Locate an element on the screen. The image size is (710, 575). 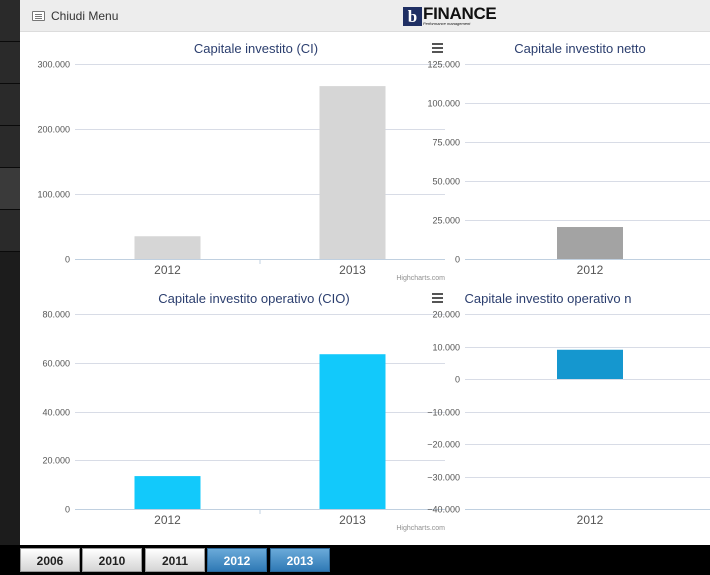
menu-panel-icon is located at coordinates (38, 16).